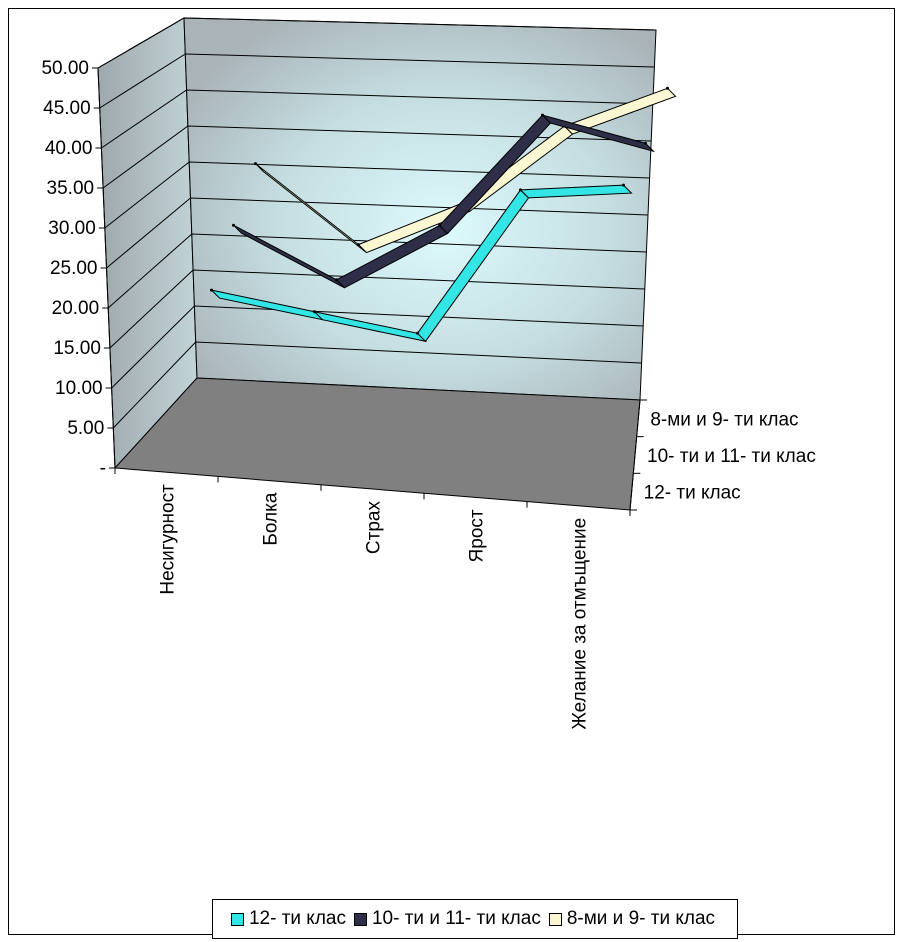  I want to click on y-tick-label: 30.00, so click(72, 228).